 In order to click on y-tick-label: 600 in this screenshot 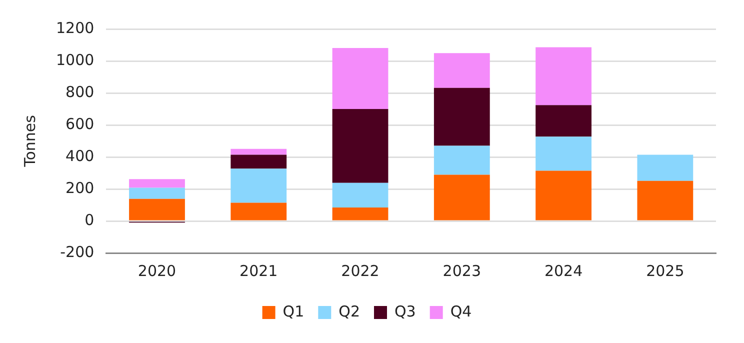, I will do `click(80, 123)`.